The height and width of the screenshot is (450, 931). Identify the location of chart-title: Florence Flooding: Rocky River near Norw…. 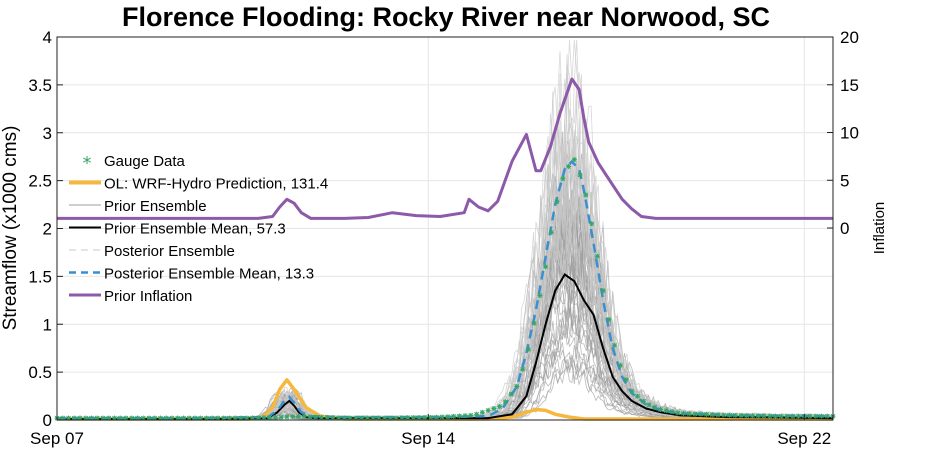
(446, 17).